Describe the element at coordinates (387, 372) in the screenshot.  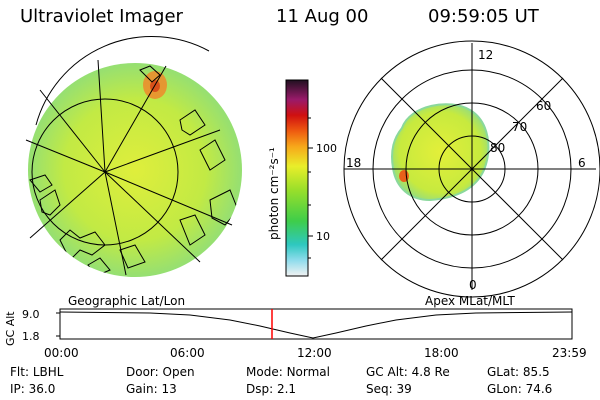
I see `gc-alt-label: GC Alt:` at that location.